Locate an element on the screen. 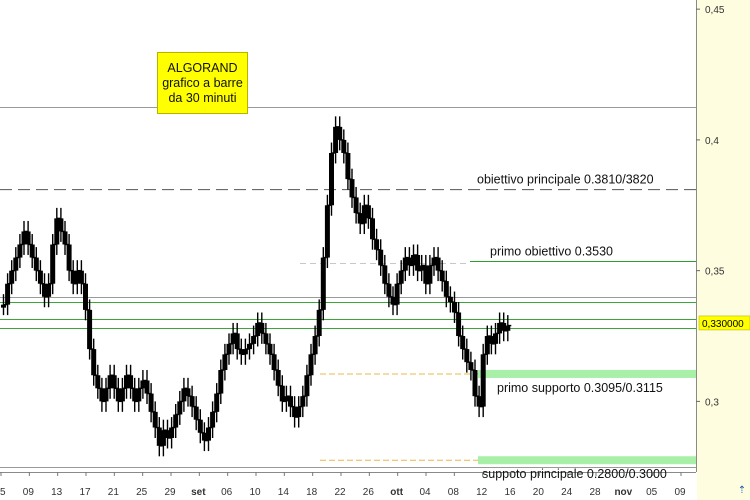 The height and width of the screenshot is (500, 750). x-tick-label: 04 is located at coordinates (425, 492).